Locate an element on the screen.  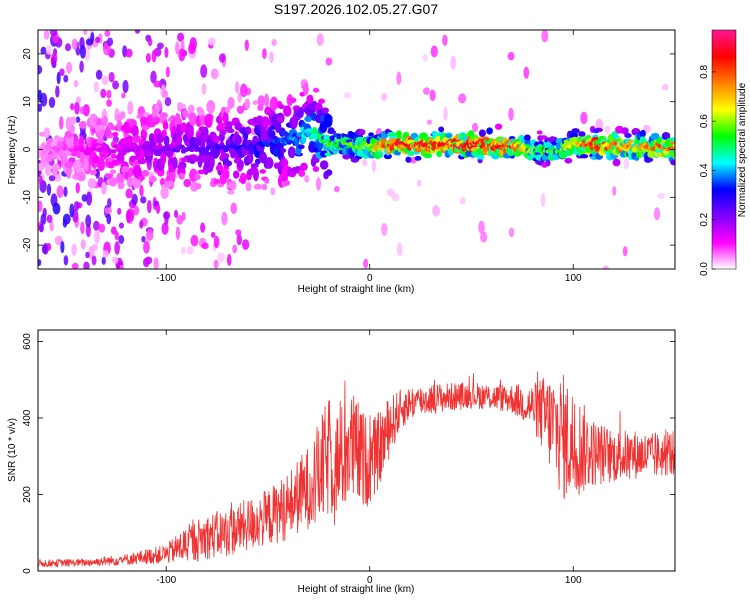
heatmap-ridge-core is located at coordinates (113, 151).